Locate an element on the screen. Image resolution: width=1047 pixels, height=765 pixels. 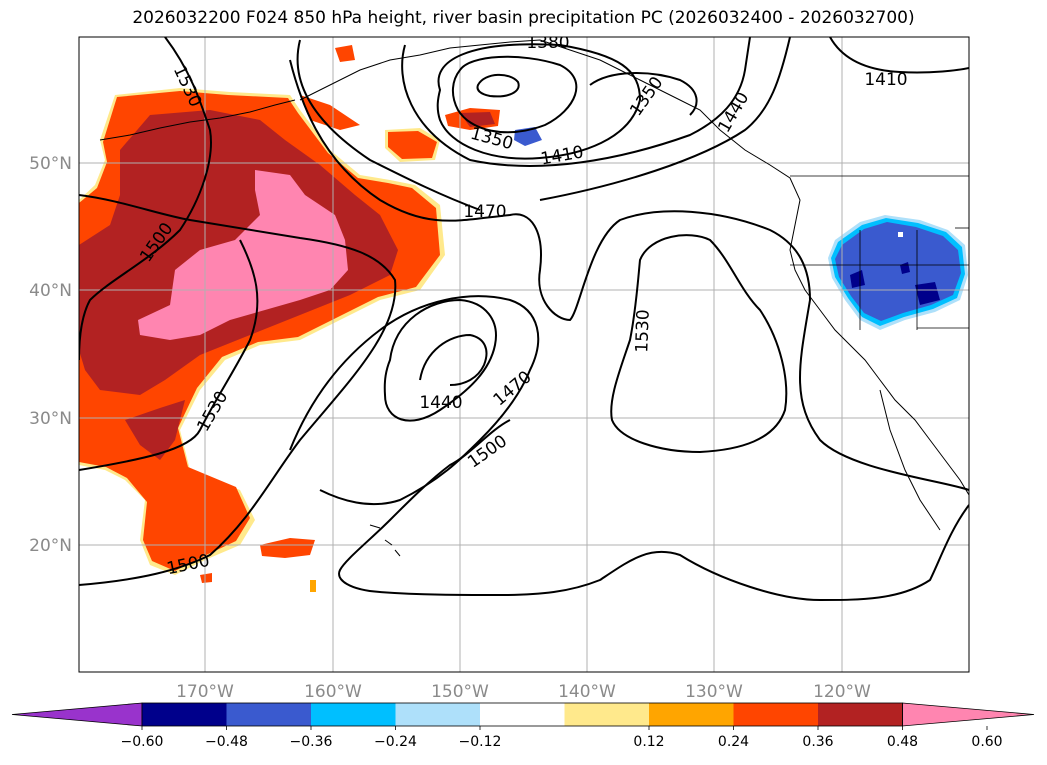
colorbar-tick-label: −0.36 is located at coordinates (311, 742).